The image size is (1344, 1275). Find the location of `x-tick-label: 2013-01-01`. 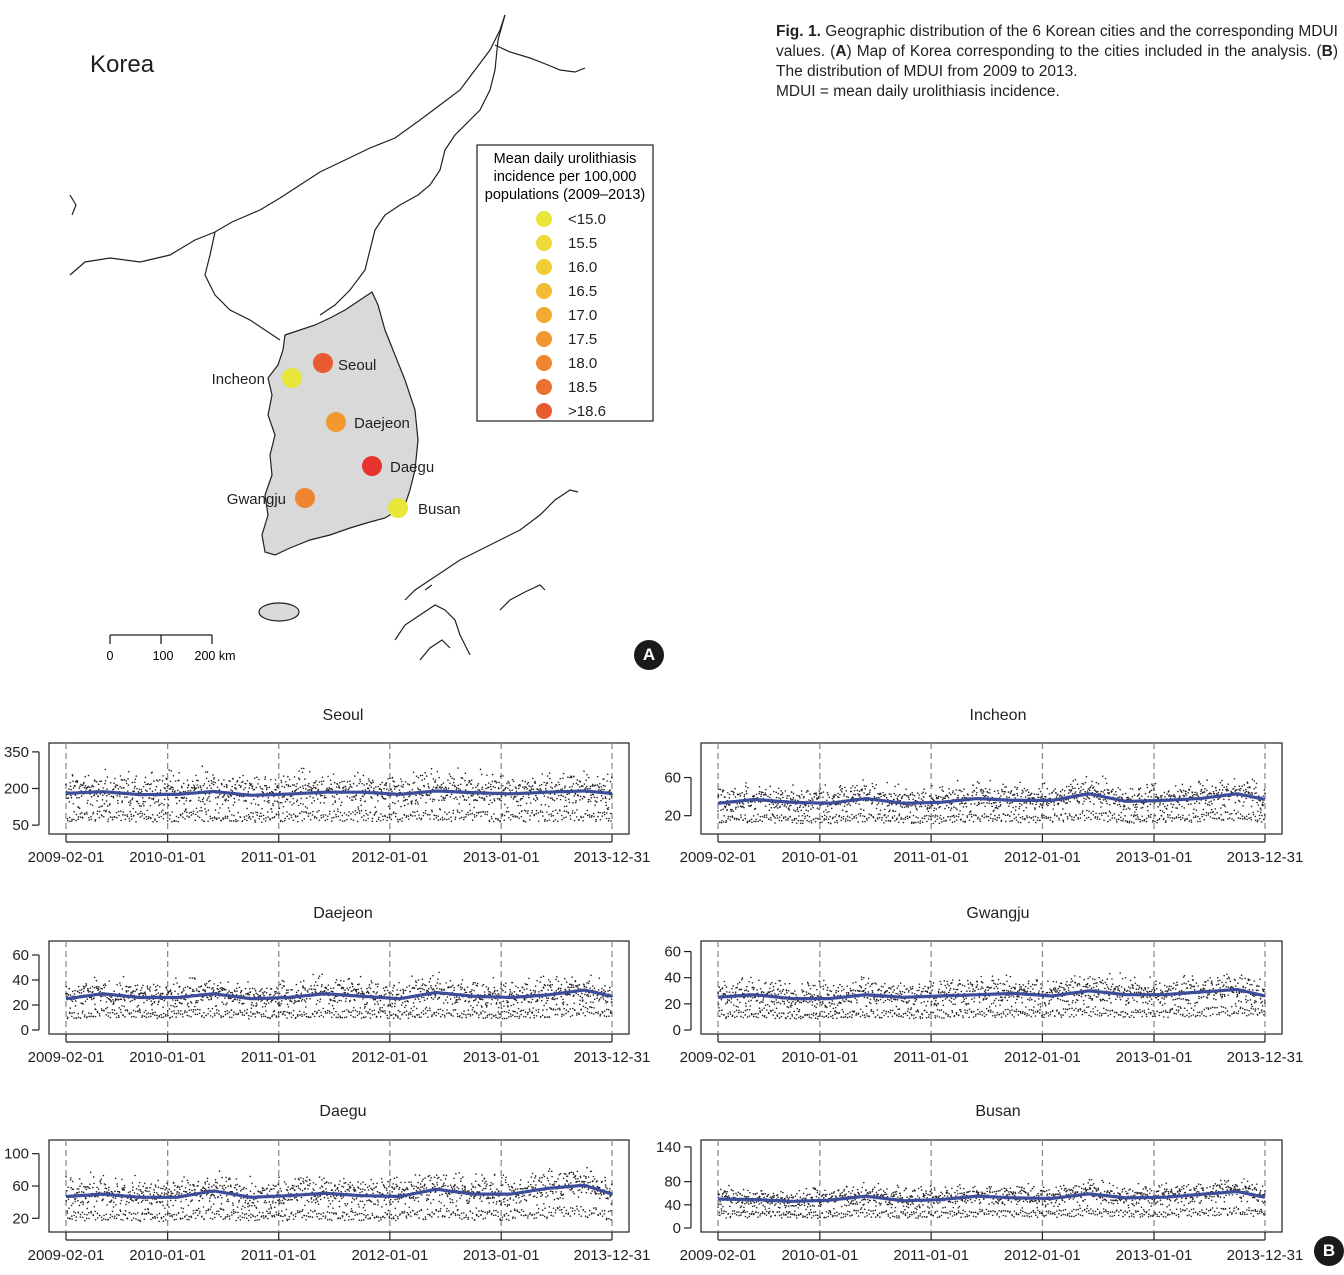

x-tick-label: 2013-01-01 is located at coordinates (501, 857).